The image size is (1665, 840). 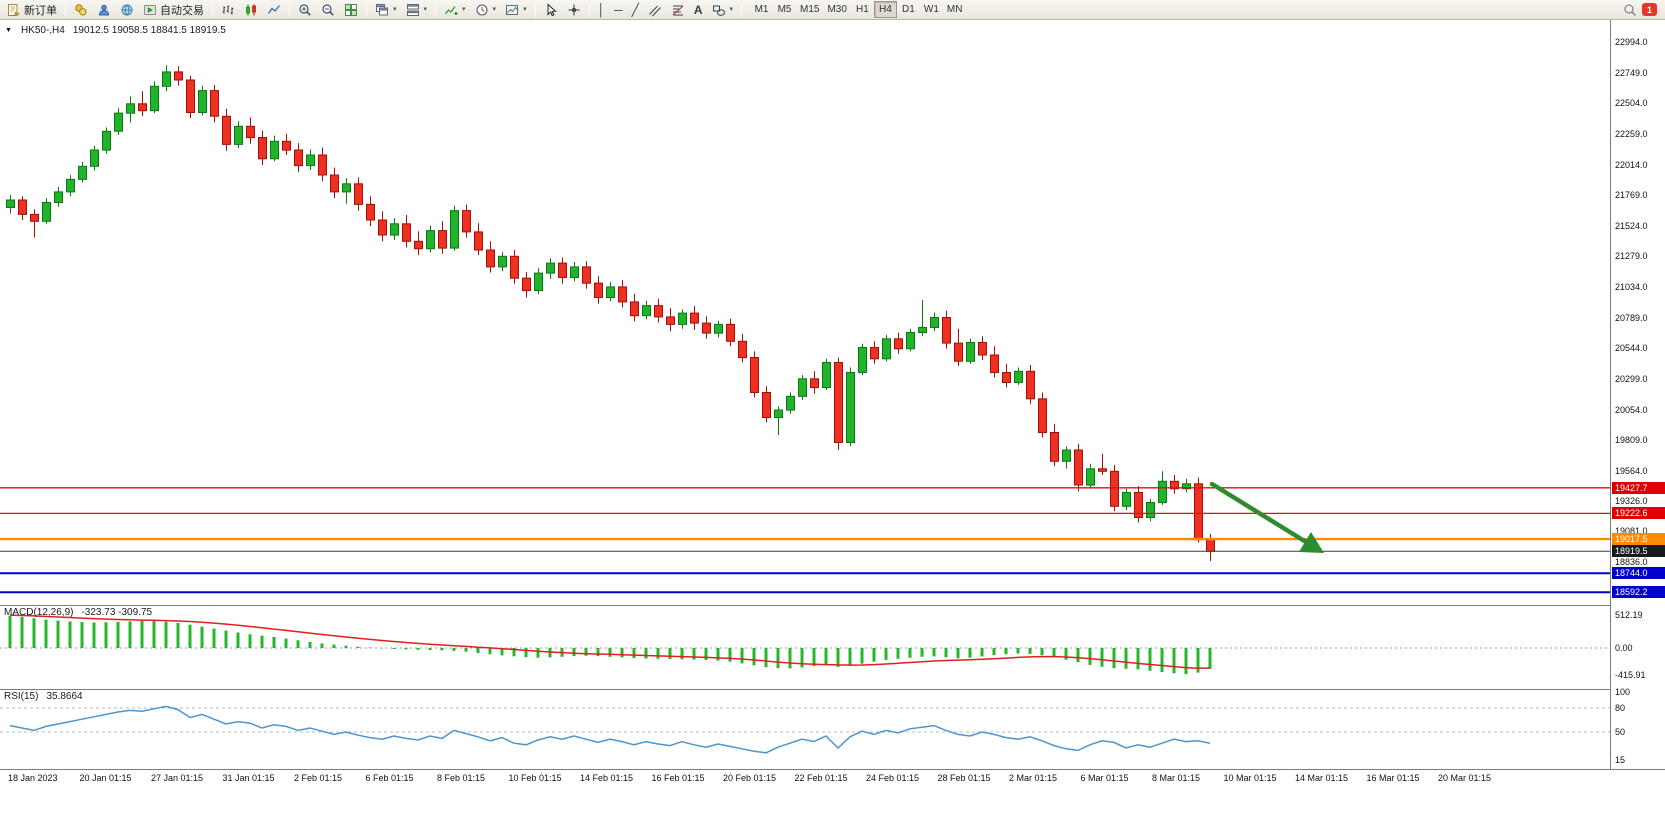 What do you see at coordinates (149, 30) in the screenshot?
I see `ohlc-label: 19012.5 19058.5 18841.5 18919.5` at bounding box center [149, 30].